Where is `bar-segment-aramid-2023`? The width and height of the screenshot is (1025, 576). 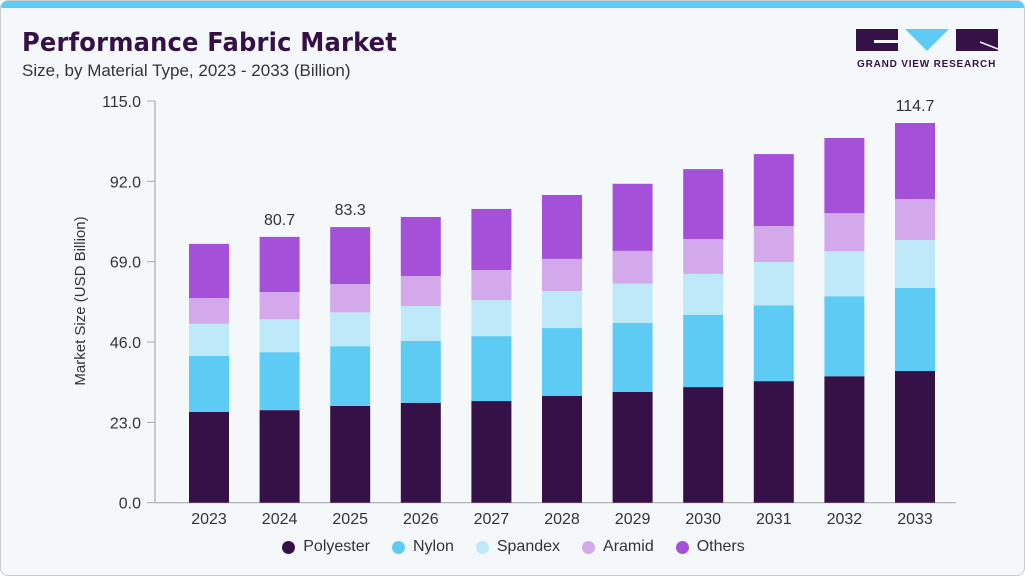
bar-segment-aramid-2023 is located at coordinates (209, 311).